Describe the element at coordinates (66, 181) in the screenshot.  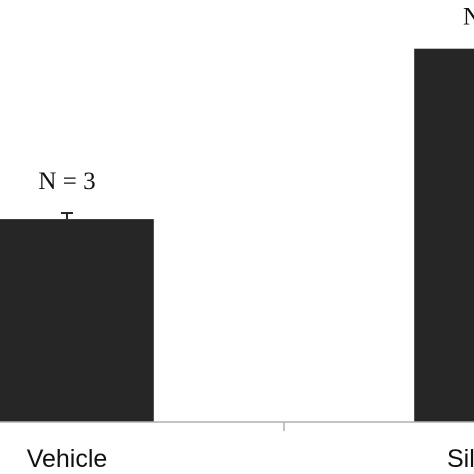
I see `annotation: N = 3` at that location.